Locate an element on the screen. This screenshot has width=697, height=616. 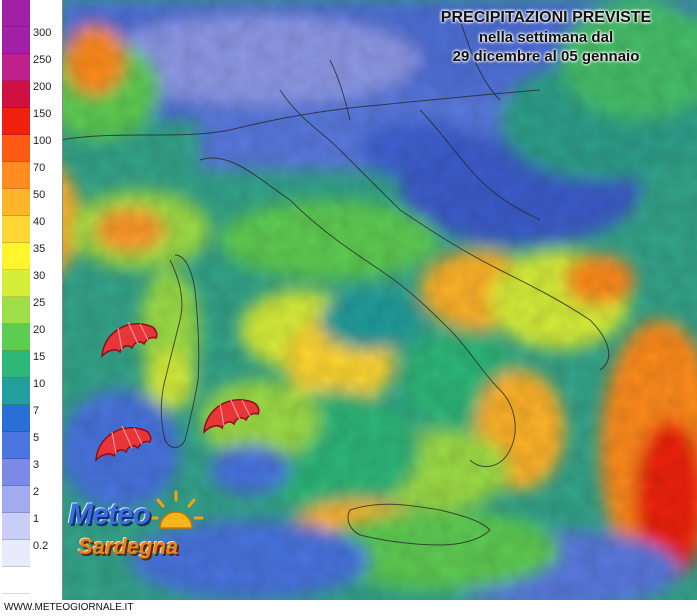
legend-entry-70: 70 is located at coordinates (31, 175).